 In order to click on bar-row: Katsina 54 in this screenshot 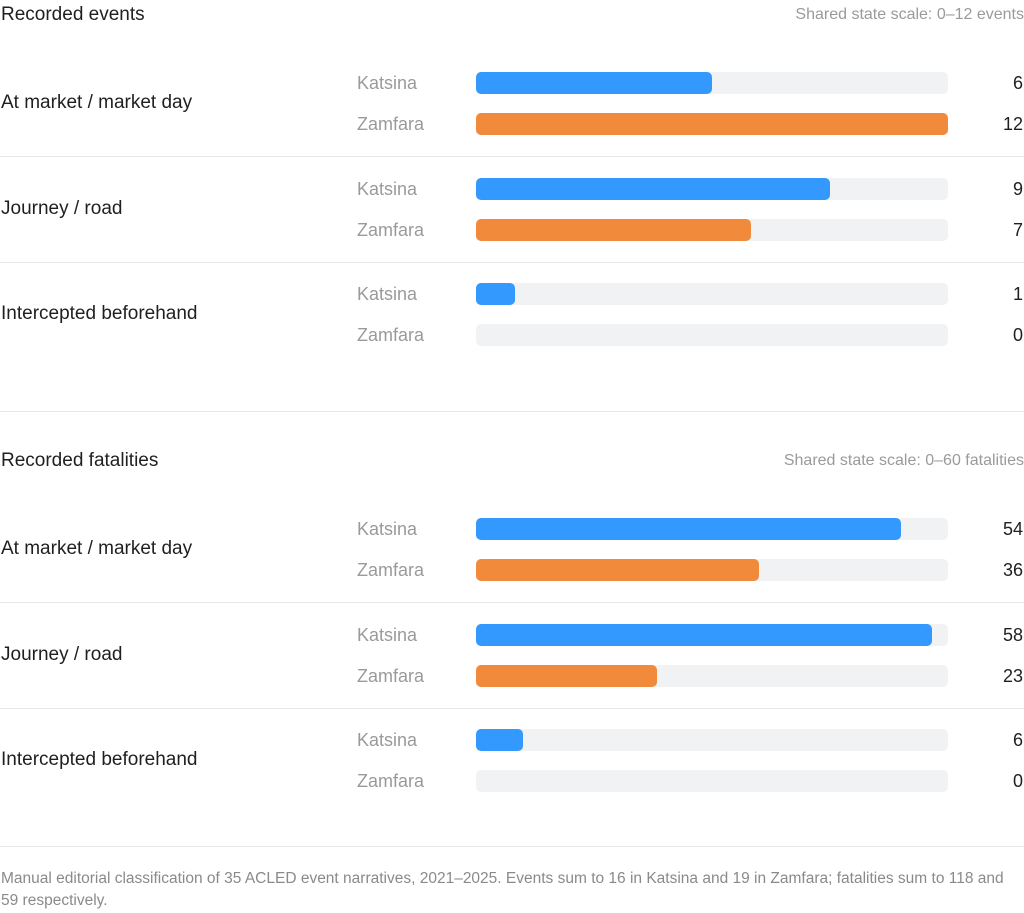, I will do `click(512, 529)`.